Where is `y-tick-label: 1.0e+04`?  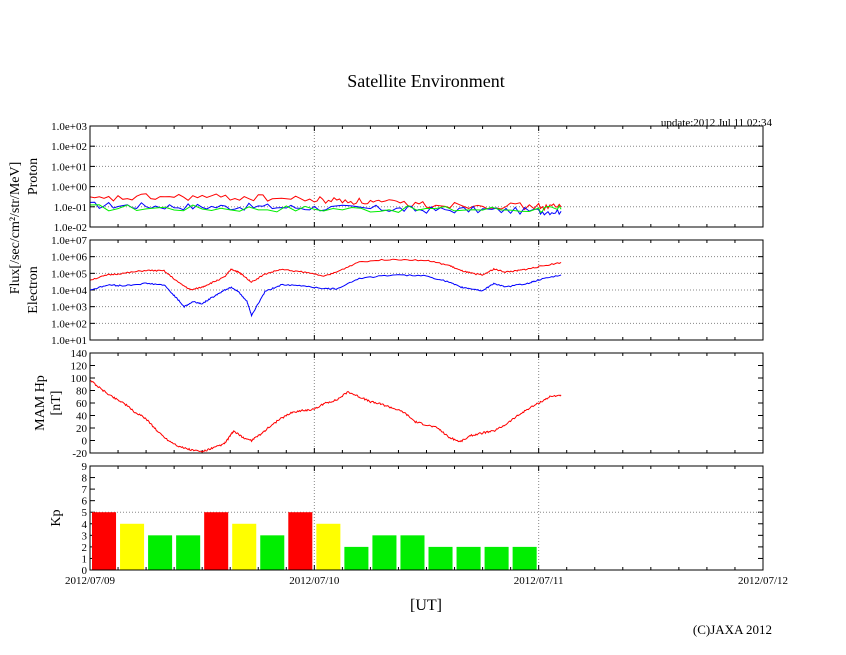 y-tick-label: 1.0e+04 is located at coordinates (69, 291).